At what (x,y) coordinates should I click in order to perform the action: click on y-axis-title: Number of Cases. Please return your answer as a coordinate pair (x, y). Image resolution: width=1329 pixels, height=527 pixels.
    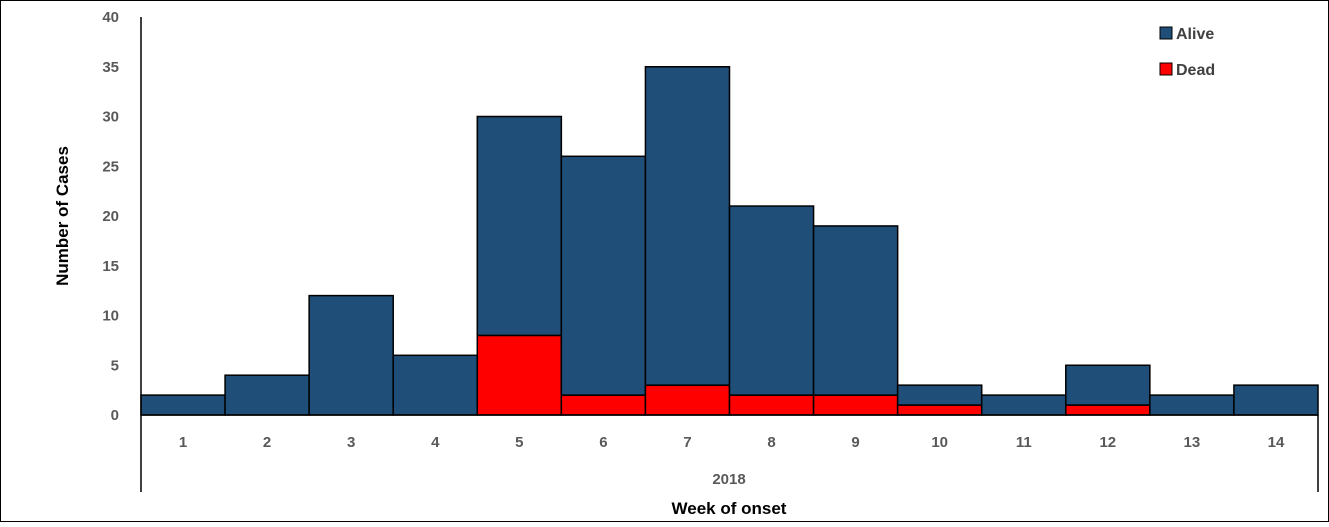
    Looking at the image, I should click on (62, 216).